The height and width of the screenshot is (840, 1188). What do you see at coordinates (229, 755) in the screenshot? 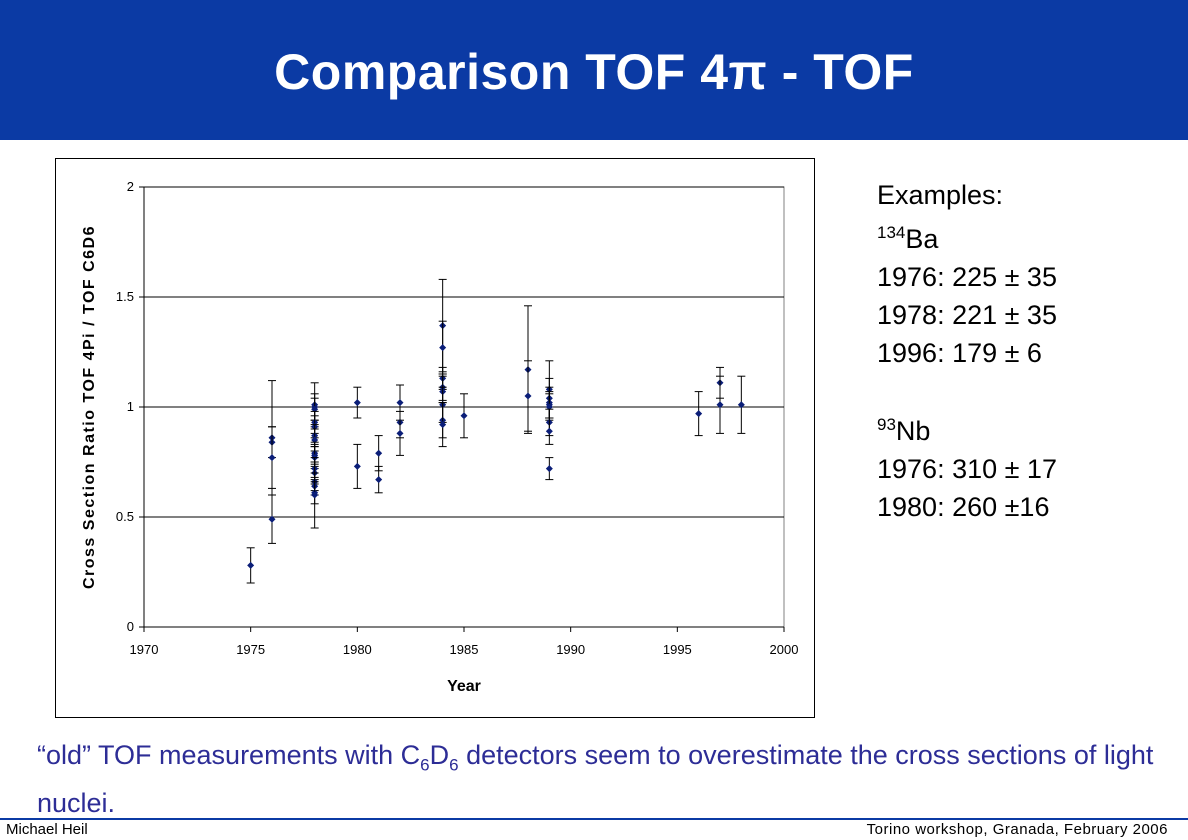
I see `conclusion-part: “old” TOF measurements with C` at bounding box center [229, 755].